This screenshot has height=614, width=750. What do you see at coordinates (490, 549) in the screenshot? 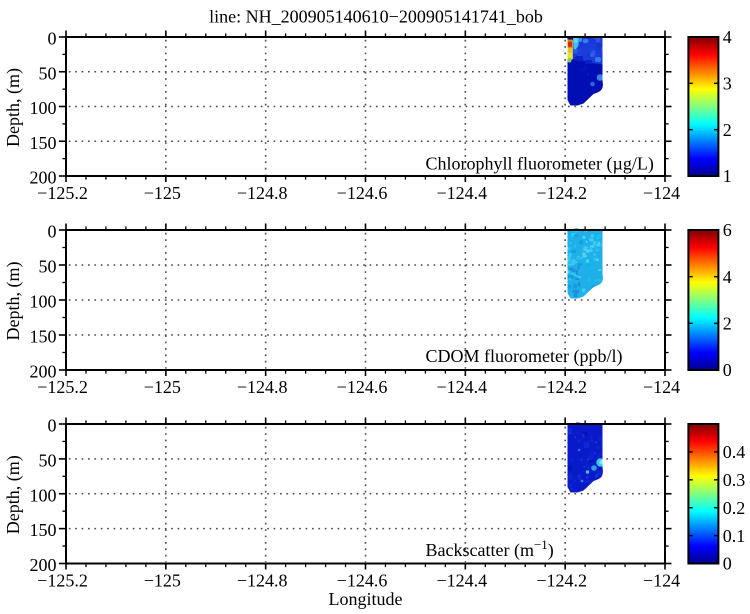
I see `svg-text: Backscatter (m−1)` at bounding box center [490, 549].